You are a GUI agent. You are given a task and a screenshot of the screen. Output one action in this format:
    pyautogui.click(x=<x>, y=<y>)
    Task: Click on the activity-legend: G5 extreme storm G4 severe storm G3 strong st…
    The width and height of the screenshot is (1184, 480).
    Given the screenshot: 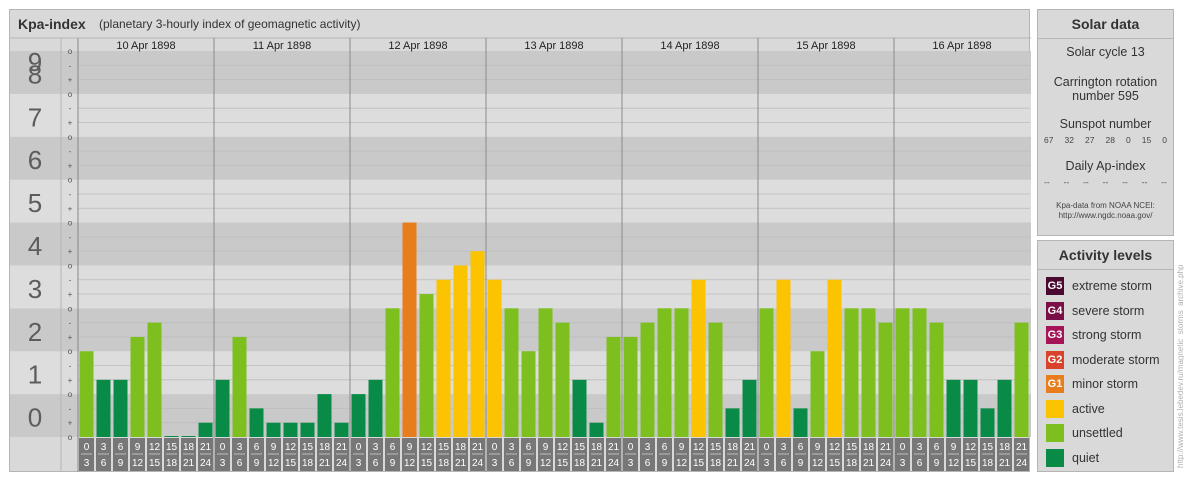 What is the action you would take?
    pyautogui.click(x=1105, y=370)
    